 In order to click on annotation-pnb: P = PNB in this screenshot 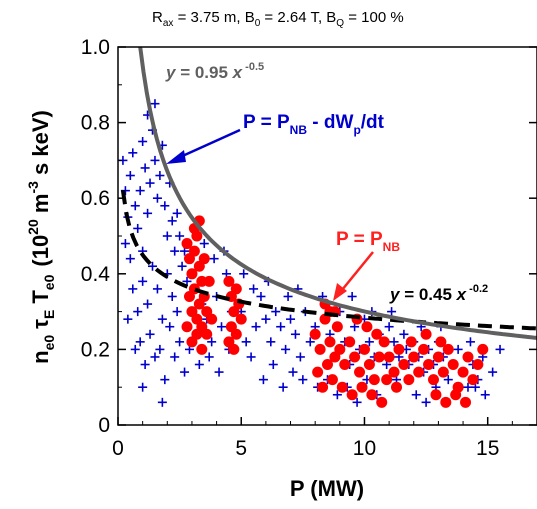, I will do `click(368, 241)`.